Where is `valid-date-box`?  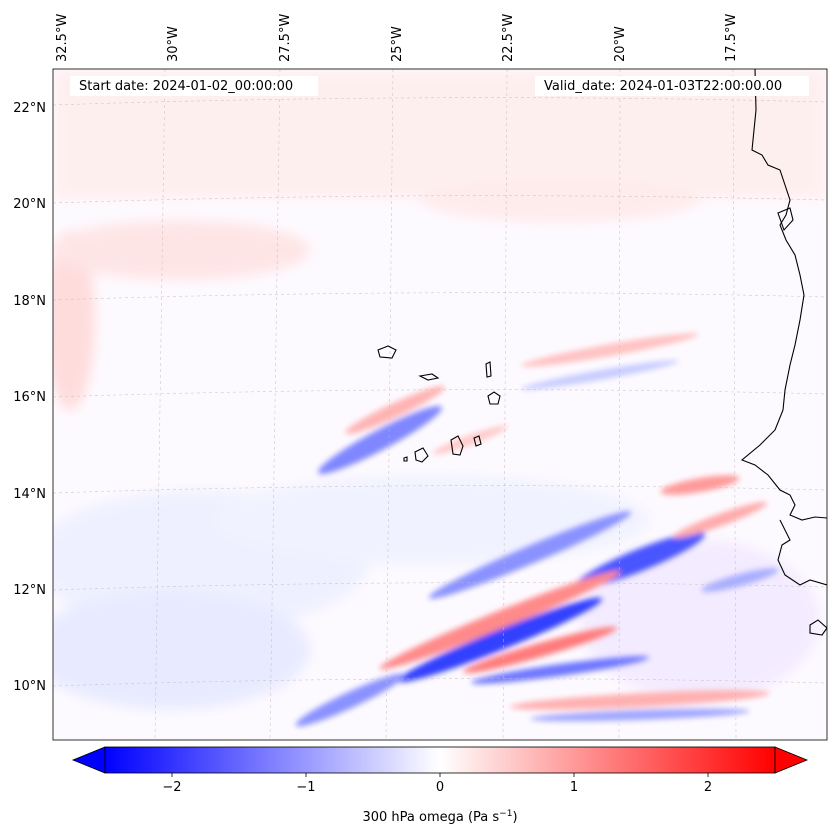 valid-date-box is located at coordinates (672, 86).